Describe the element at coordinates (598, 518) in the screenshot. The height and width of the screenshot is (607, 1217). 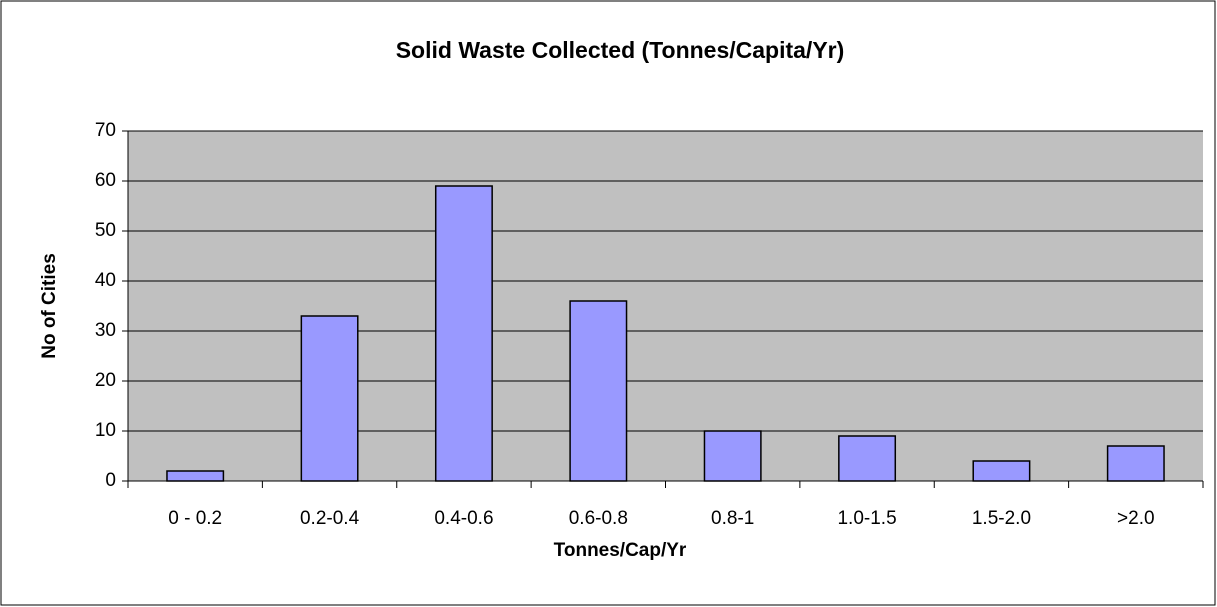
I see `x-tick-label: 0.6-0.8` at that location.